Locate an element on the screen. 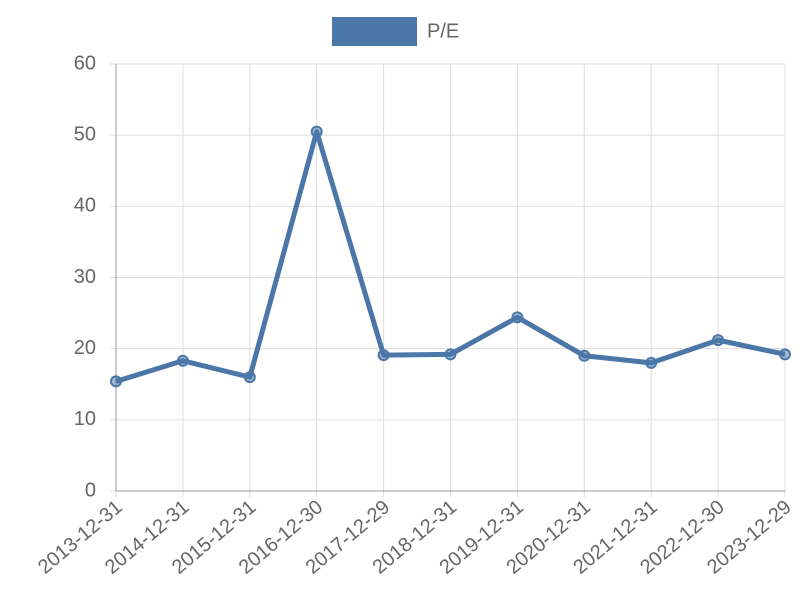 The height and width of the screenshot is (600, 800). y-tick-label: 40 is located at coordinates (85, 206).